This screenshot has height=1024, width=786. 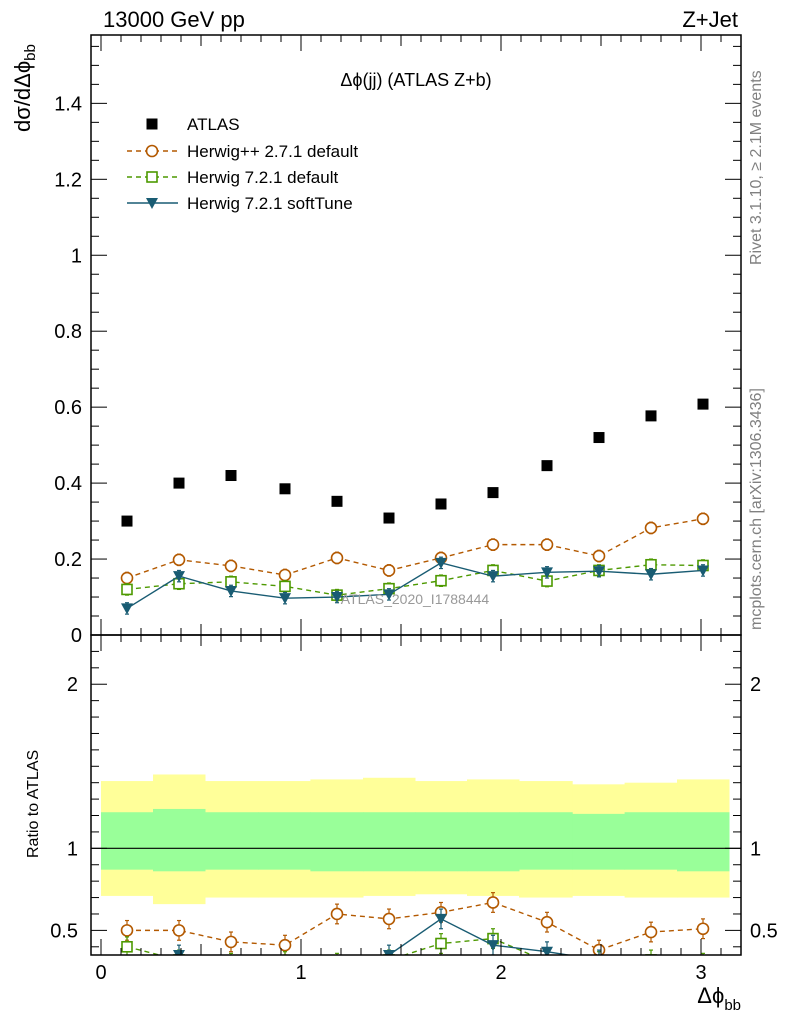 What do you see at coordinates (262, 177) in the screenshot?
I see `legend-label: Herwig 7.2.1 default` at bounding box center [262, 177].